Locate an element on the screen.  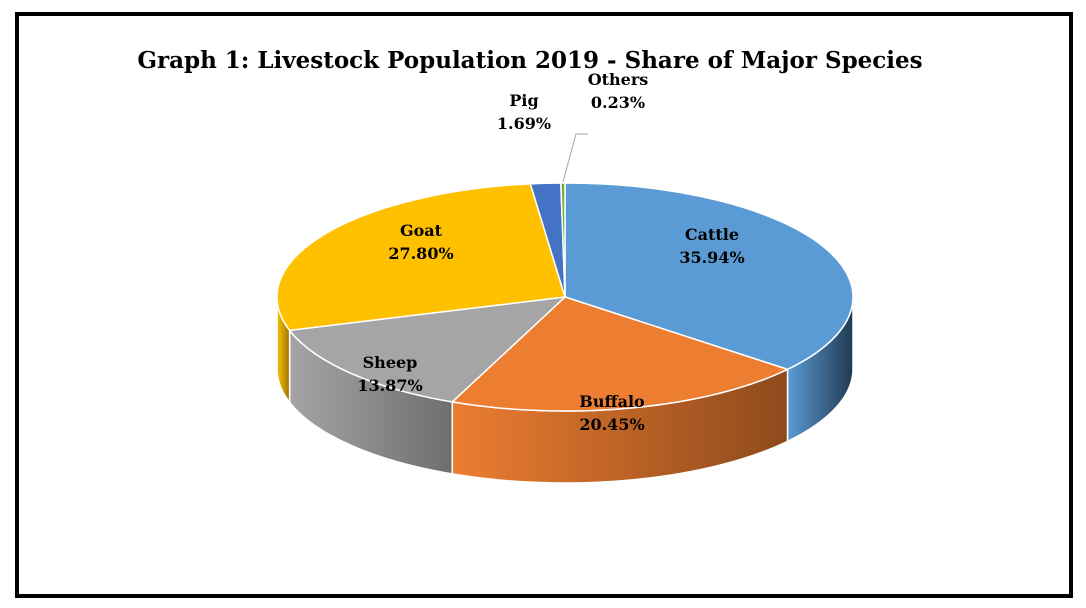
label-cattle-value: 35.94% is located at coordinates (711, 257).